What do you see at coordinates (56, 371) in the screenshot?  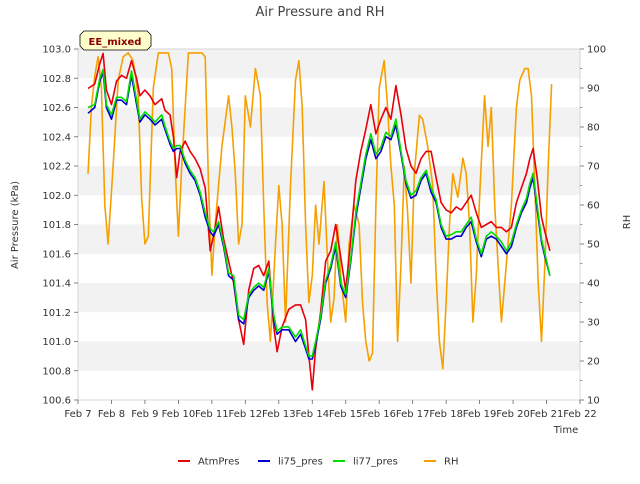 I see `y-tick-label: 100.8` at bounding box center [56, 371].